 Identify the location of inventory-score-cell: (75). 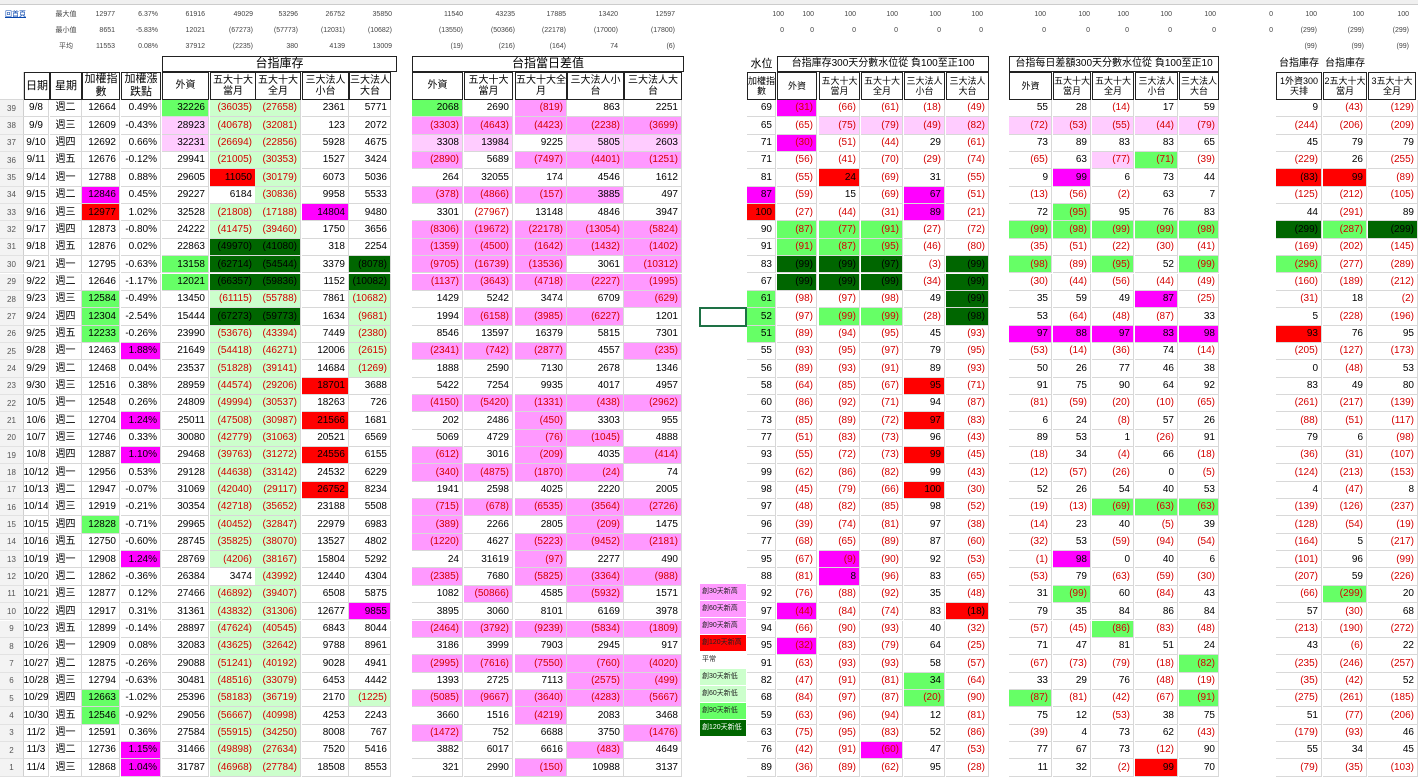
(839, 126).